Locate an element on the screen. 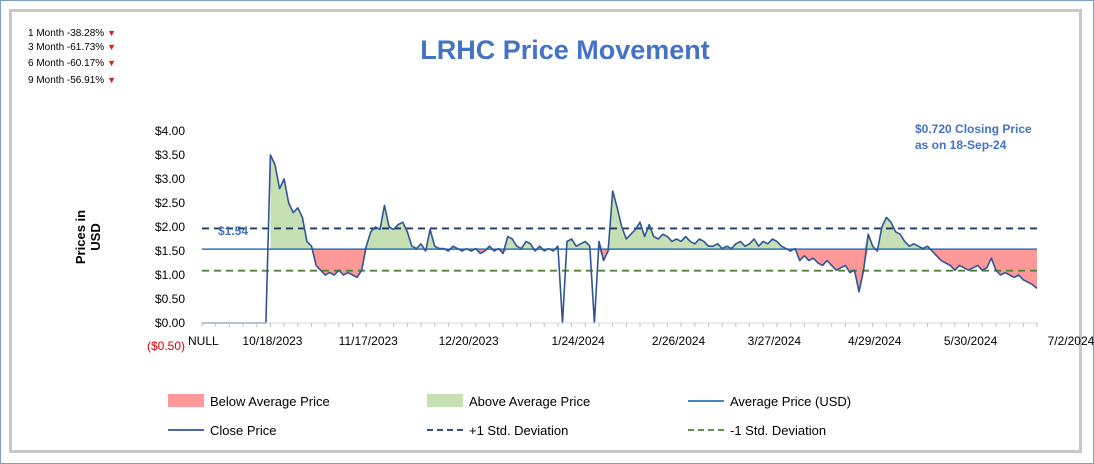  x-tick-label: 7/2/2024 is located at coordinates (1071, 341).